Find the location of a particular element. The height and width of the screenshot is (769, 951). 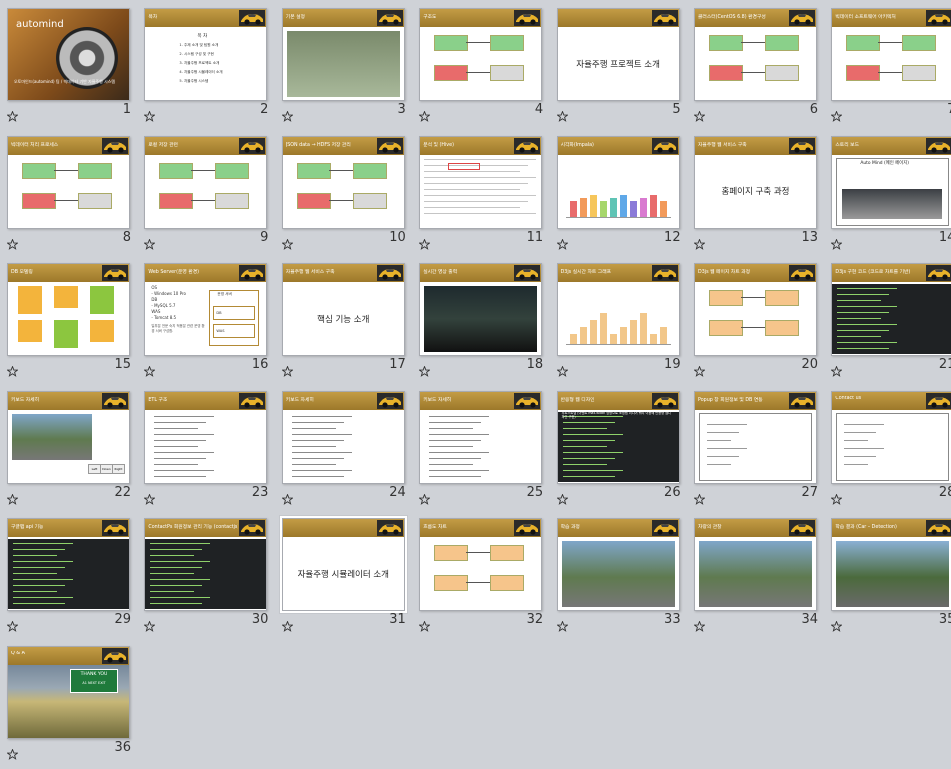

slide-thumbnail: 학습 과정 33 is located at coordinates (622, 577).